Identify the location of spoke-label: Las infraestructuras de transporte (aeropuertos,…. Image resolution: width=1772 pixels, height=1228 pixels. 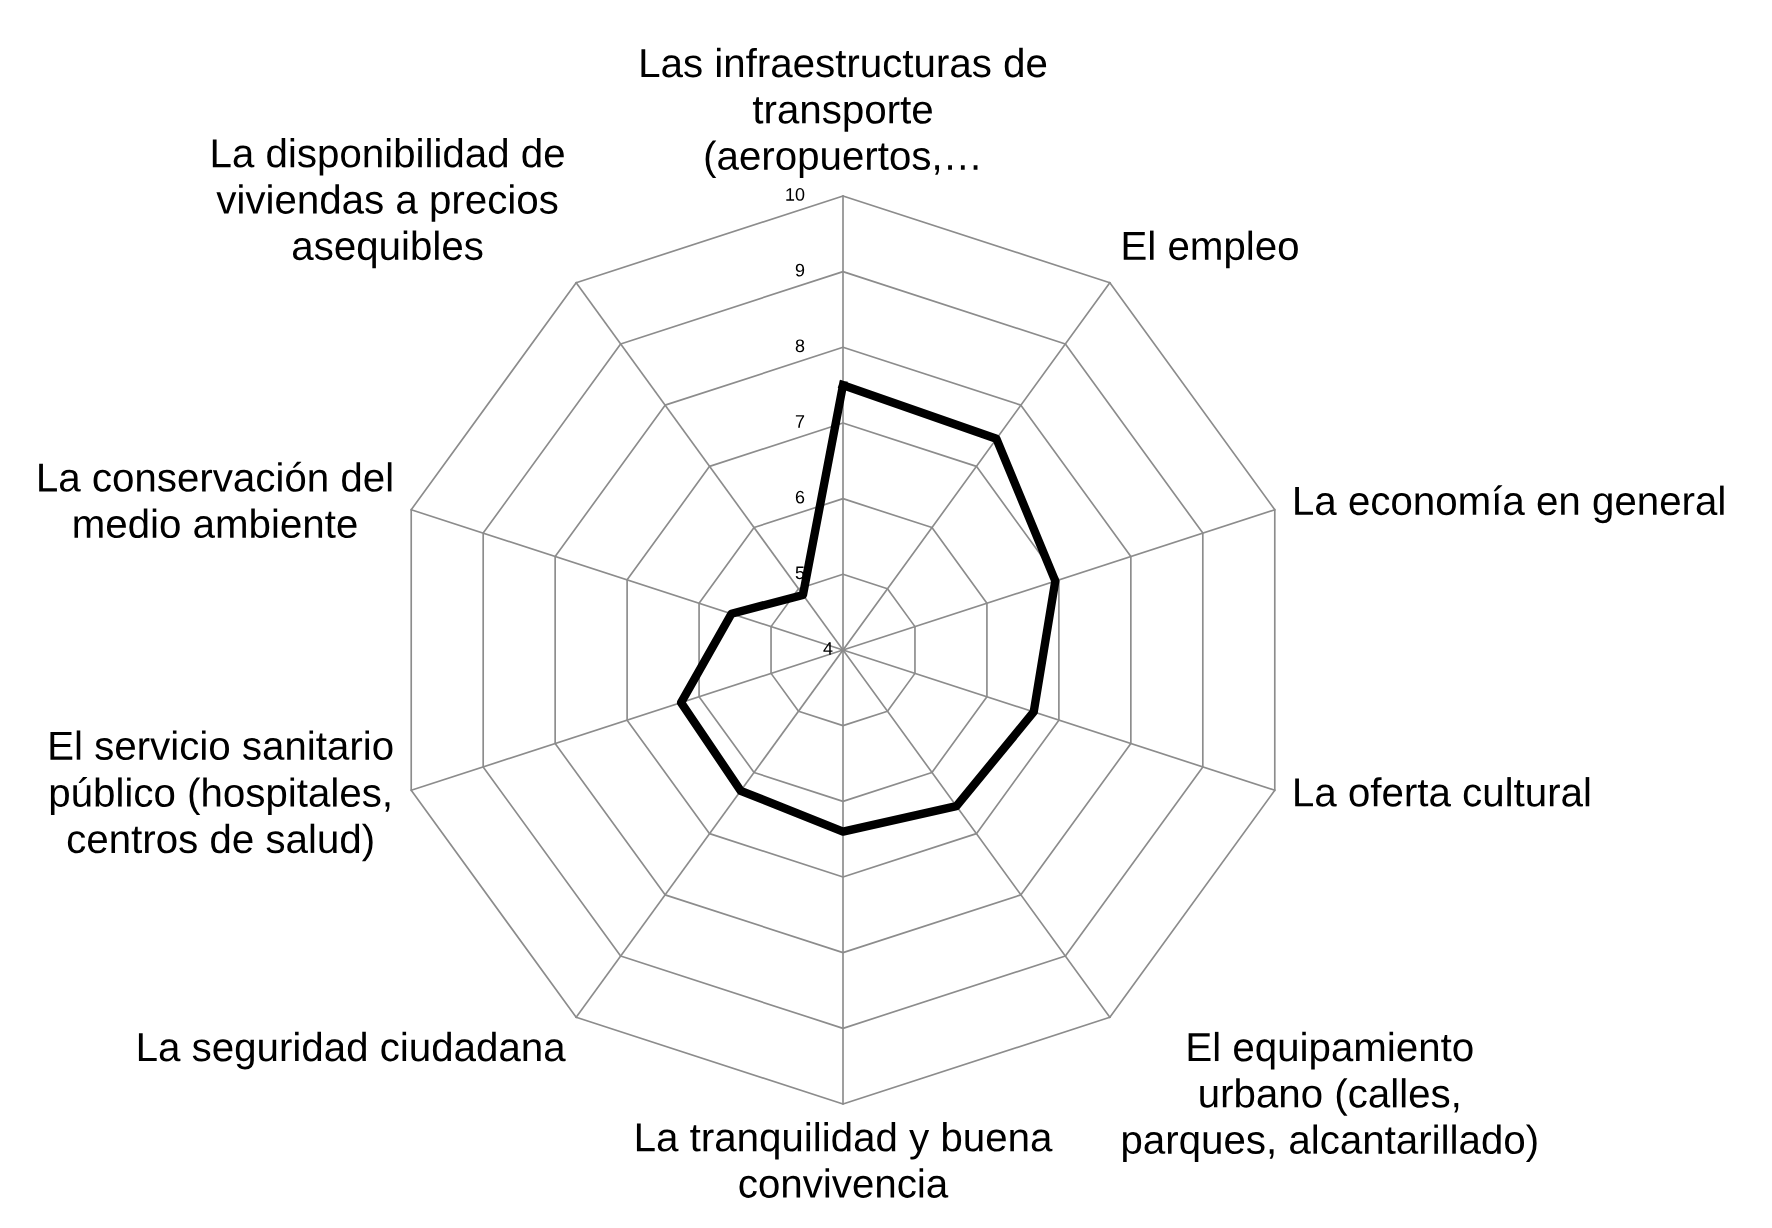
(844, 112).